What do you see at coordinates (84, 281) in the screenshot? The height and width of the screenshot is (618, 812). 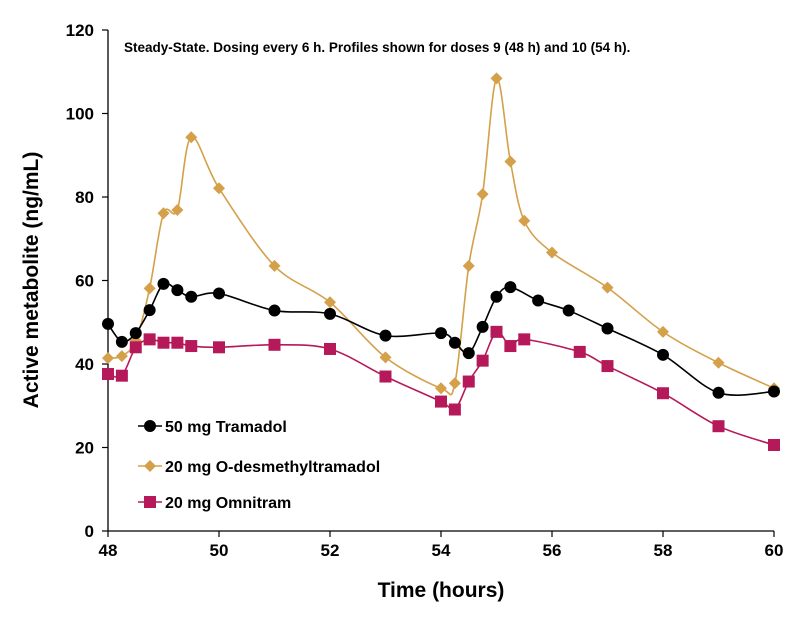 I see `y-tick-label: 60` at bounding box center [84, 281].